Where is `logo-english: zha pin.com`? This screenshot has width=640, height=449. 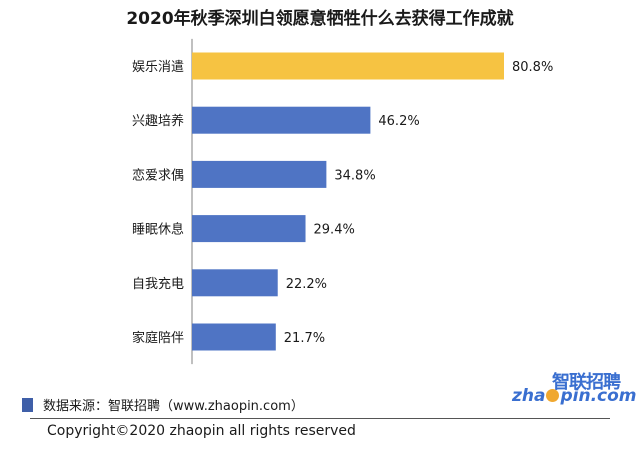 logo-english: zha pin.com is located at coordinates (574, 396).